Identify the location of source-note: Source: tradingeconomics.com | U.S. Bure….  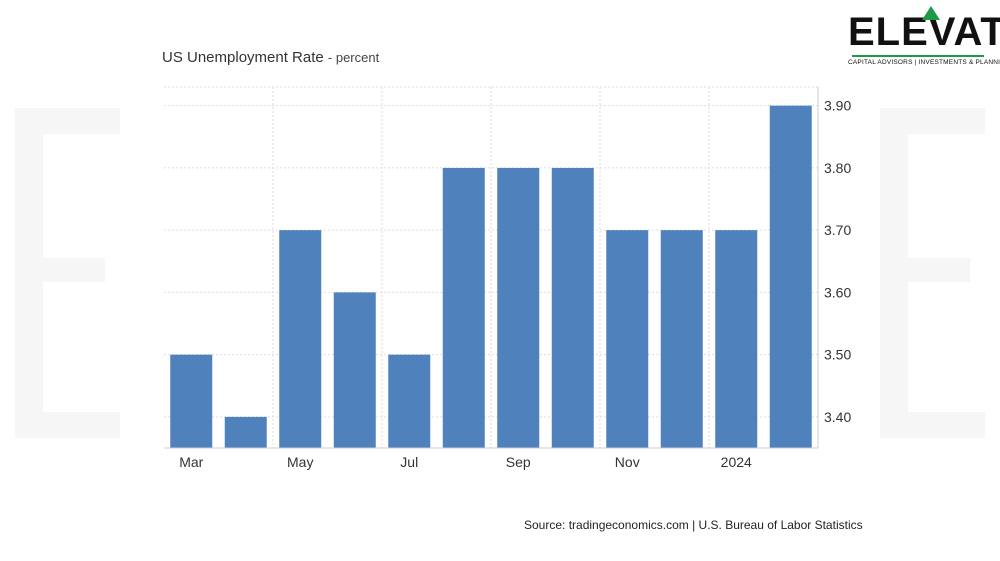
(693, 525).